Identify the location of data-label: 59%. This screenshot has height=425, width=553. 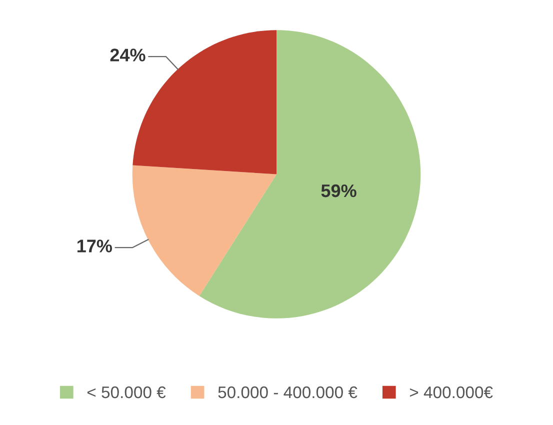
(338, 191).